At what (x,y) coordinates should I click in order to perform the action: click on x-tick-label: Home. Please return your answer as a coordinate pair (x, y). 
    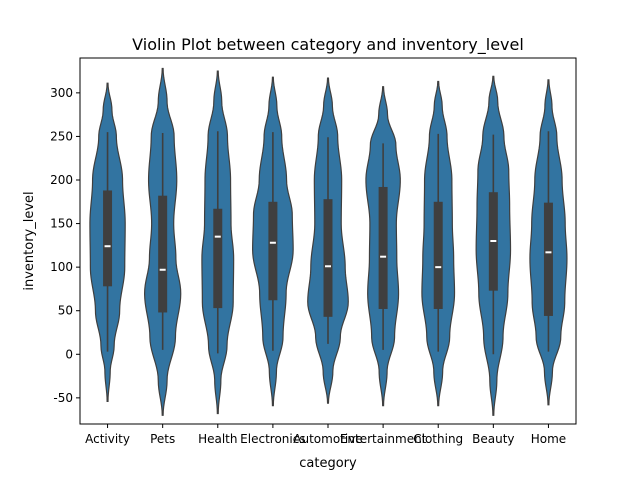
    Looking at the image, I should click on (548, 439).